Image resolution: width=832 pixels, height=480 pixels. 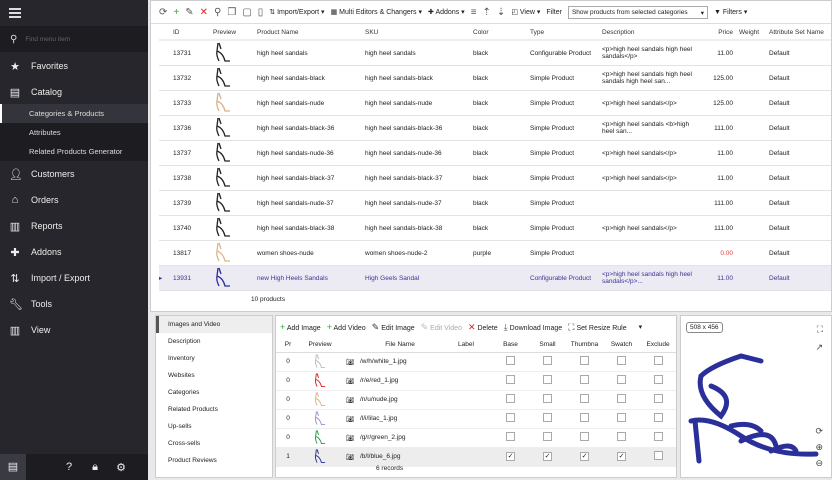 What do you see at coordinates (476, 457) in the screenshot?
I see `image-row: 1 📷︎/b/l/blue_6.jpg ✓ ✓ ✓ ✓` at bounding box center [476, 457].